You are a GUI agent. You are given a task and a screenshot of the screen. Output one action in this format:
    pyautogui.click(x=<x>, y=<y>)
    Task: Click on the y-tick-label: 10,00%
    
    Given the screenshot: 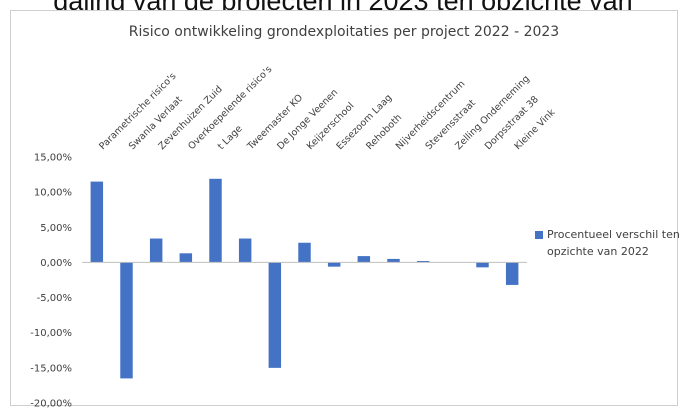 What is the action you would take?
    pyautogui.click(x=53, y=193)
    